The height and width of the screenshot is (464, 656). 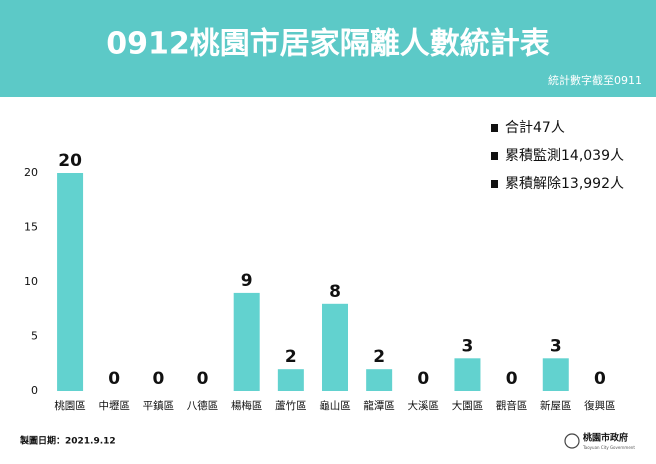 I want to click on chart-subtitle: 統計數字截至0911, so click(x=595, y=80).